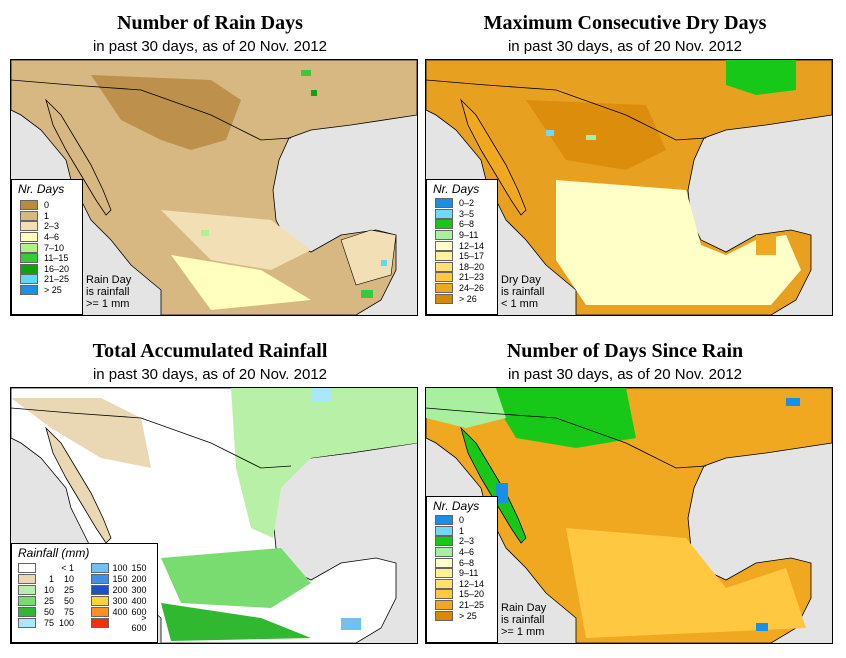 The height and width of the screenshot is (658, 846). Describe the element at coordinates (524, 608) in the screenshot. I see `note-line: Rain Day` at that location.